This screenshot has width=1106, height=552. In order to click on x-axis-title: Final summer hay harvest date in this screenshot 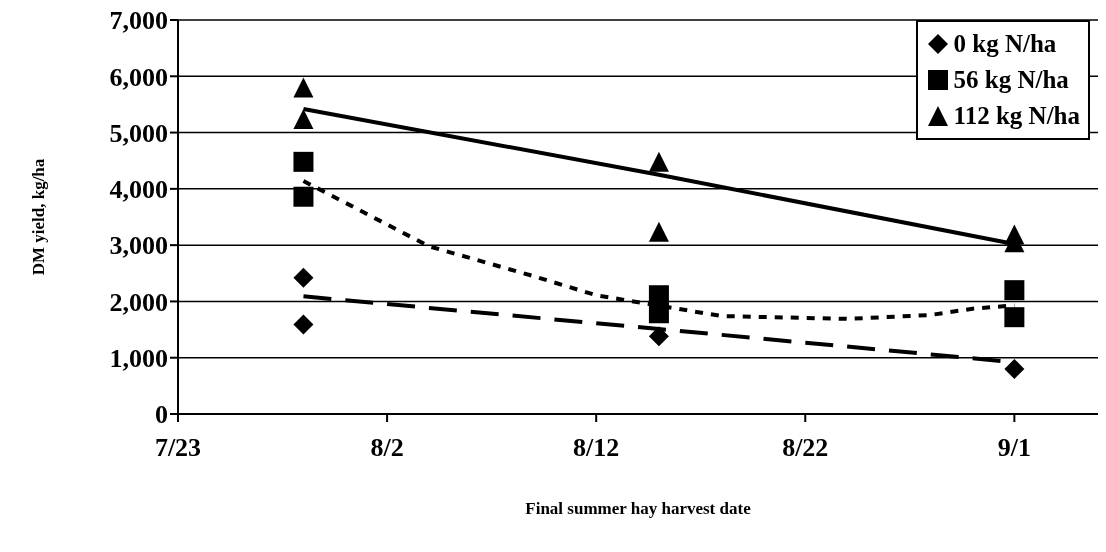, I will do `click(638, 508)`.